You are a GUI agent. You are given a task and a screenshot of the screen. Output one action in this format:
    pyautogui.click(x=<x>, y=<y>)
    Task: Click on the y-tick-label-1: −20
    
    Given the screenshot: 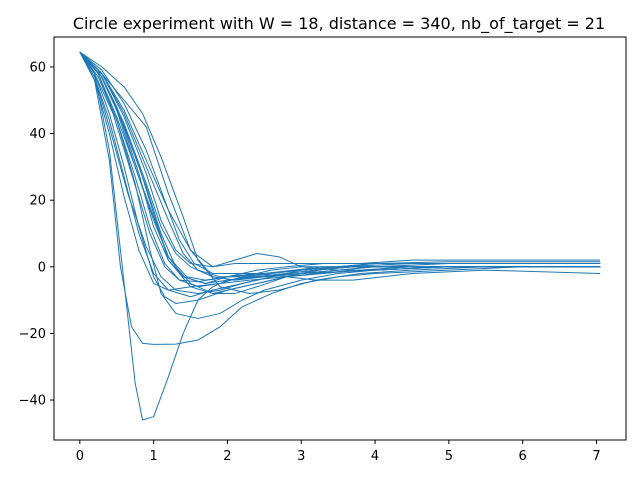 What is the action you would take?
    pyautogui.click(x=32, y=334)
    